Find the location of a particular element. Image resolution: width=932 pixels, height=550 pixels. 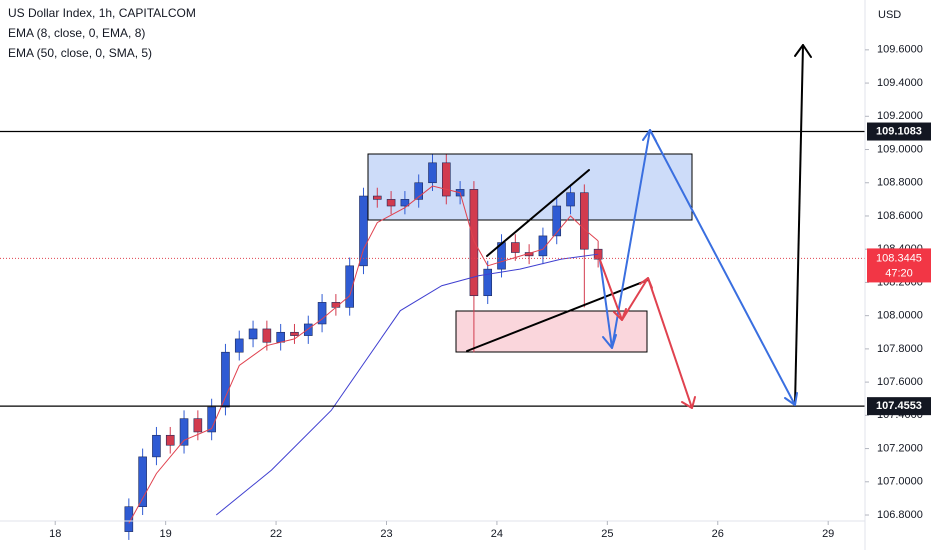

x-tick-label: 26 is located at coordinates (718, 534).